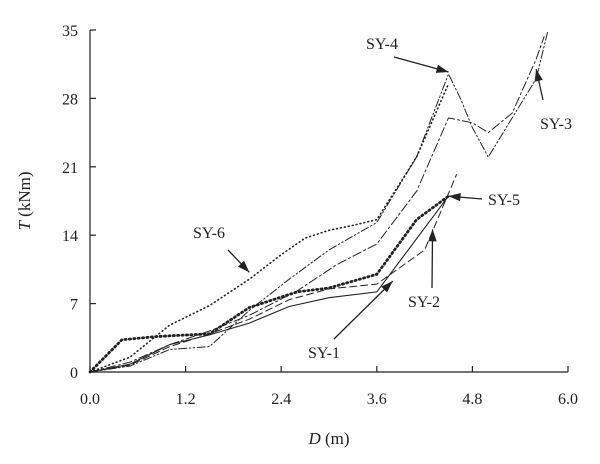  What do you see at coordinates (329, 387) in the screenshot?
I see `x-axis-ticks: 0.0 1.2 2.4 3.6 4.8 6.0` at bounding box center [329, 387].